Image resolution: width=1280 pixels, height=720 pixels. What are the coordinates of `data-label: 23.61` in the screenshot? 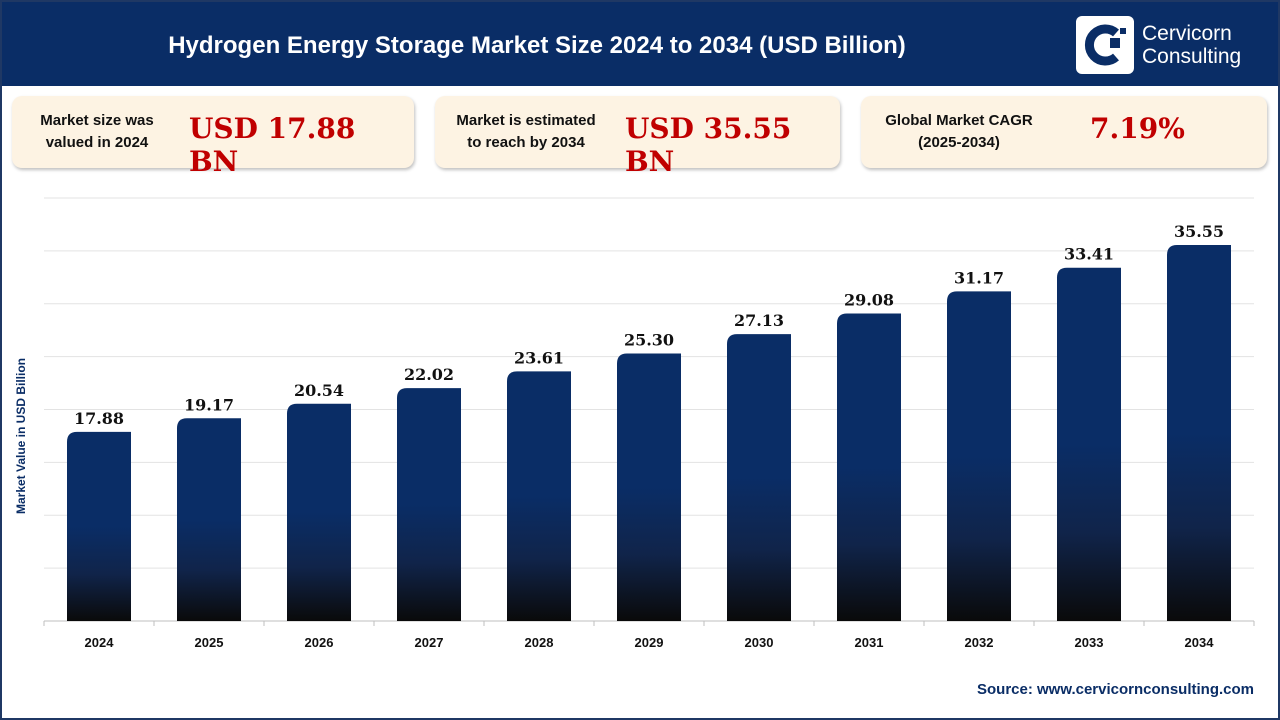 It's located at (539, 357).